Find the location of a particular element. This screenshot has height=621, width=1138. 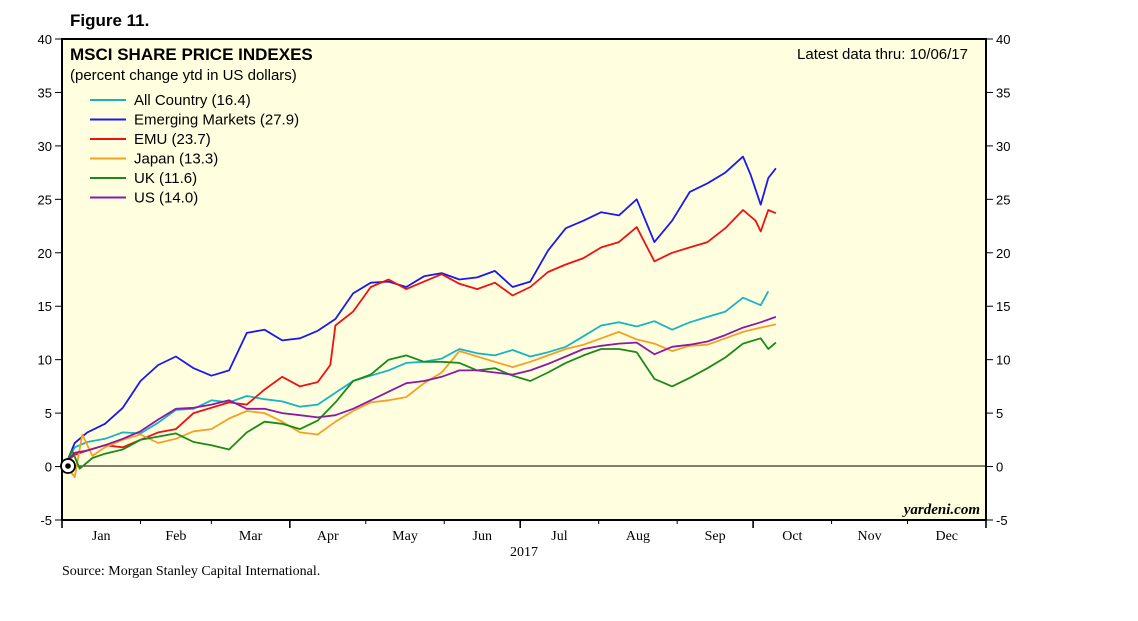

y-tick-label-right: 20 is located at coordinates (1003, 253).